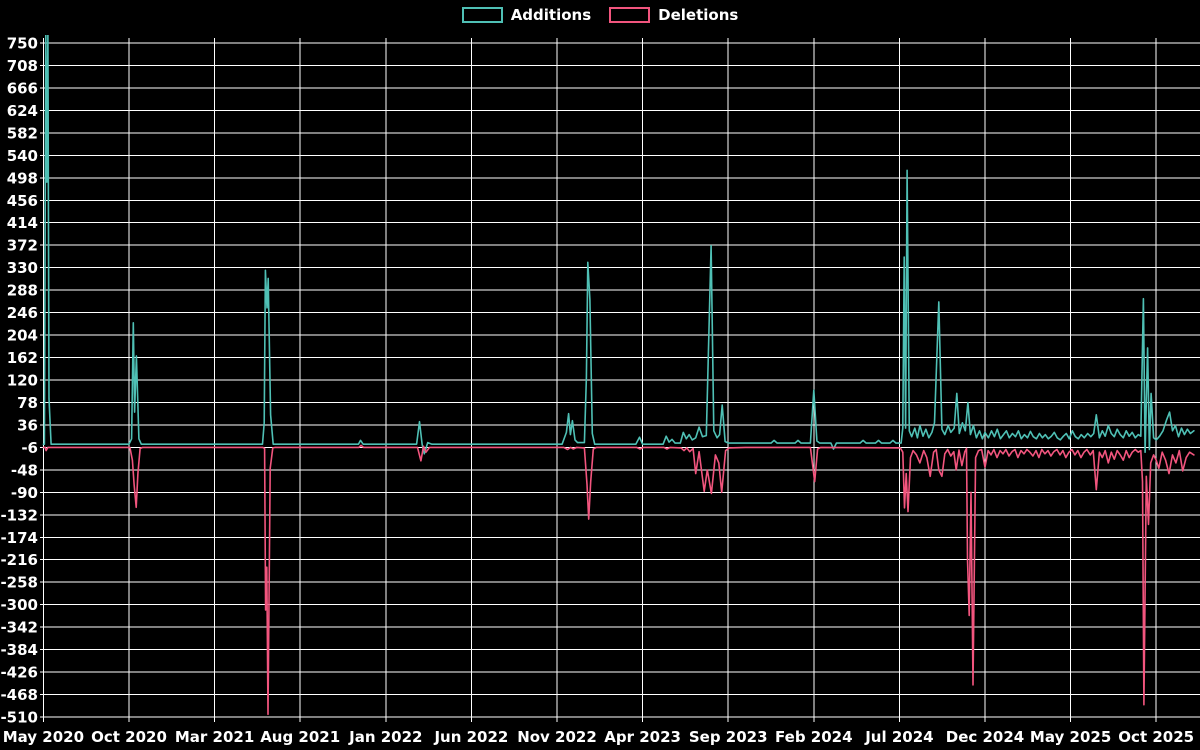  What do you see at coordinates (630, 15) in the screenshot?
I see `deletions-swatch` at bounding box center [630, 15].